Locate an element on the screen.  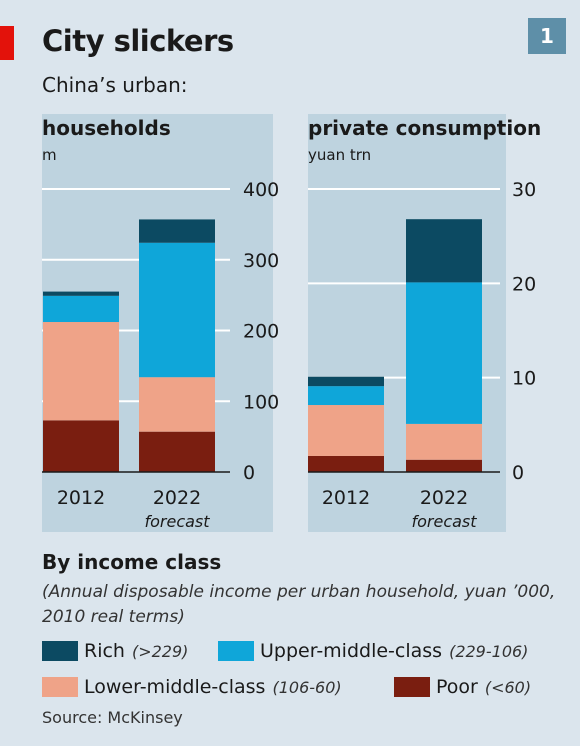
bar-segment-consumption-2022-upper-middle-class is located at coordinates (444, 353).